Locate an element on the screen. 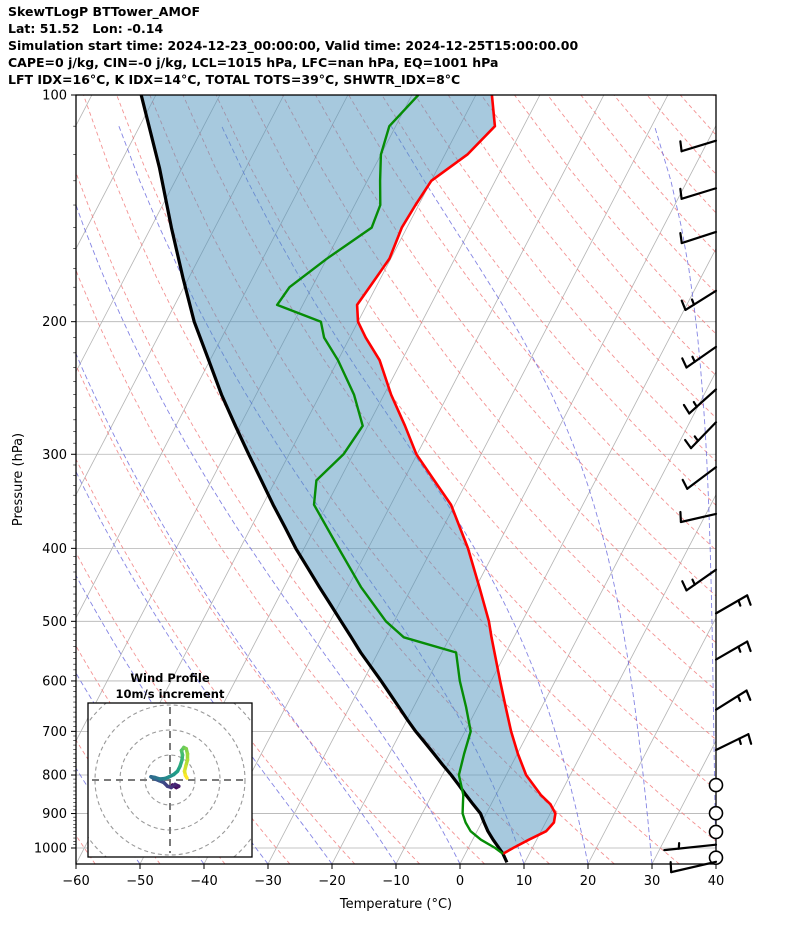  x-tick-label: −30 is located at coordinates (267, 881).